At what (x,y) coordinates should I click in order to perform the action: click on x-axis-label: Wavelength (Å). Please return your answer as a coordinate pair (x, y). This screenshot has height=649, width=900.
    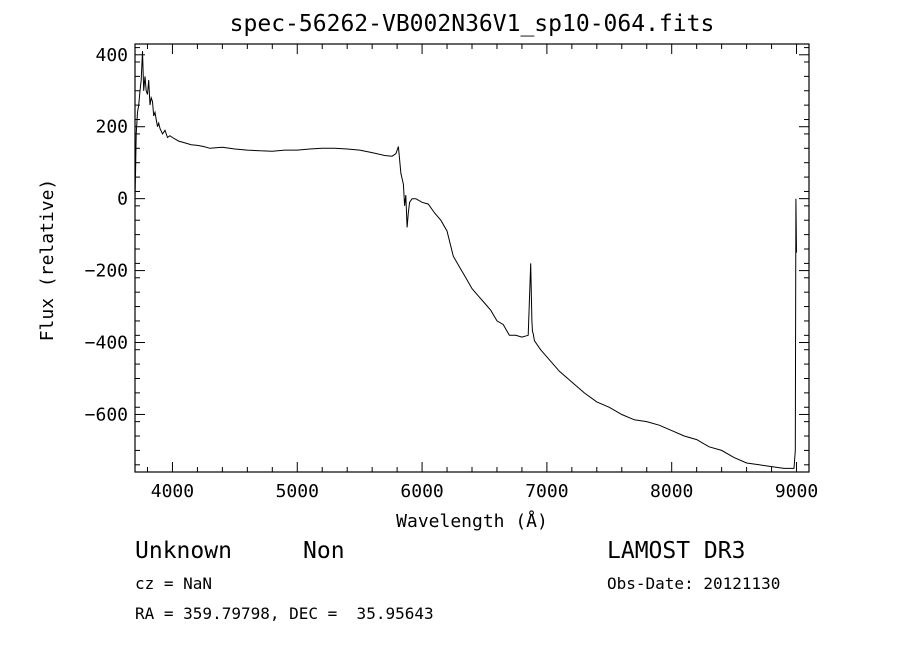
    Looking at the image, I should click on (472, 521).